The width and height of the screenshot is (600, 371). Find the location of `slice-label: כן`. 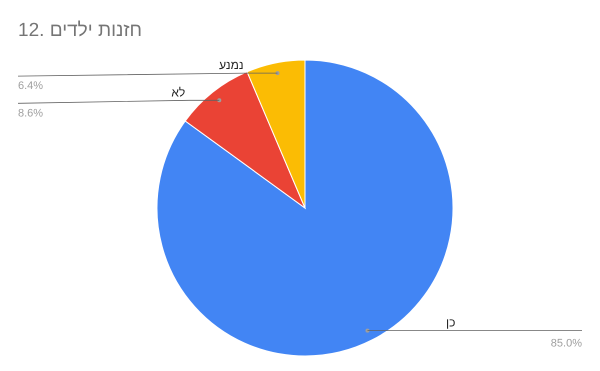

slice-label: כן is located at coordinates (451, 323).